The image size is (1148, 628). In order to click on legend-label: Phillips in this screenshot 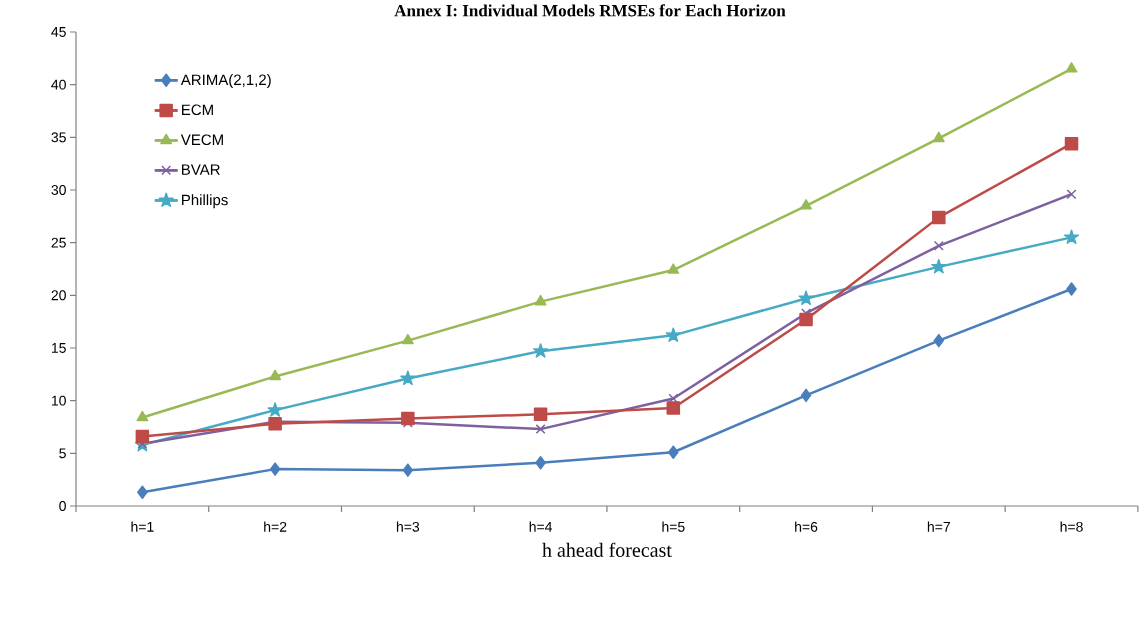, I will do `click(205, 201)`.